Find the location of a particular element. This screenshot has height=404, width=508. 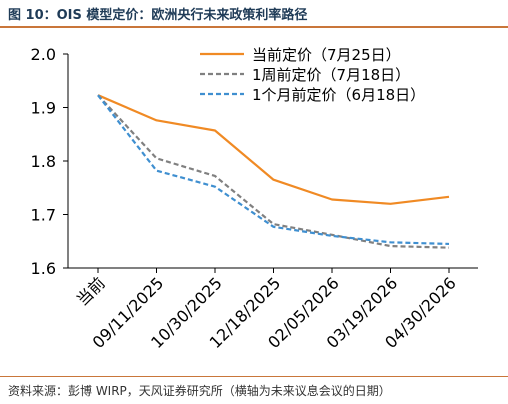

y-tick-label: 1.7 is located at coordinates (43, 215).